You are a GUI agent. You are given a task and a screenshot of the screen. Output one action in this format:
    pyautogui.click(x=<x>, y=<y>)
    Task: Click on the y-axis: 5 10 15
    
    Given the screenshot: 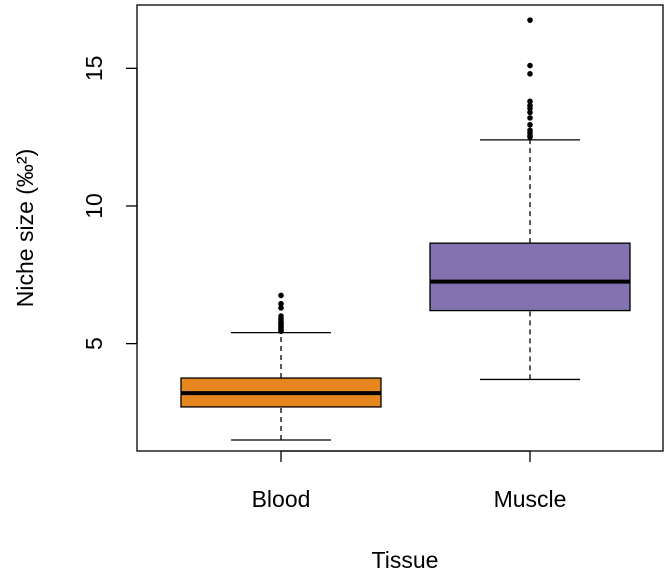 What is the action you would take?
    pyautogui.click(x=109, y=203)
    